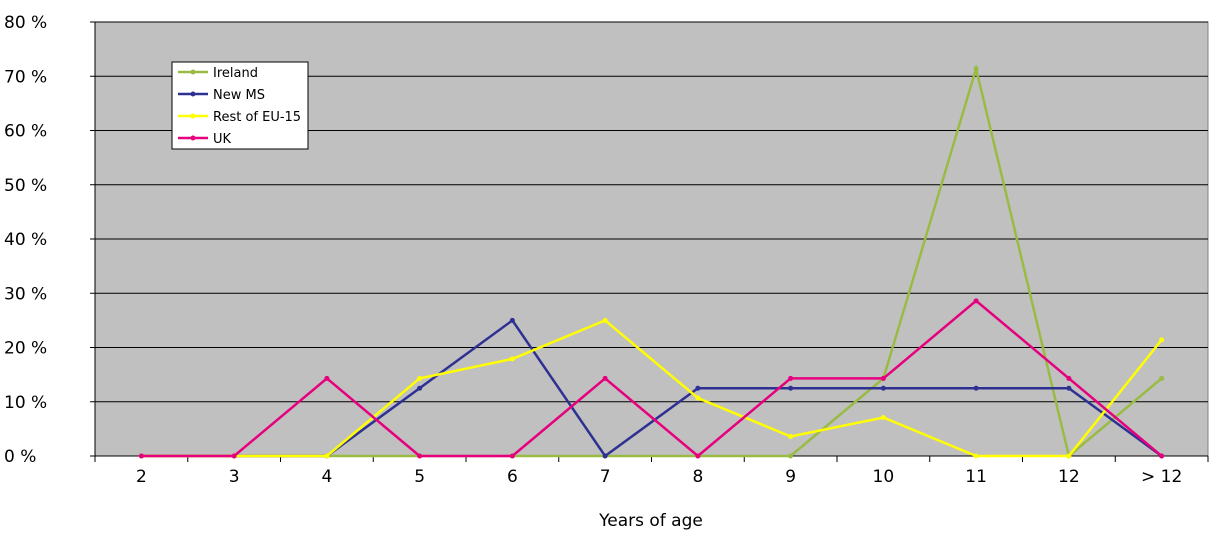 This screenshot has width=1210, height=533. Describe the element at coordinates (239, 95) in the screenshot. I see `legend-label: New MS` at that location.